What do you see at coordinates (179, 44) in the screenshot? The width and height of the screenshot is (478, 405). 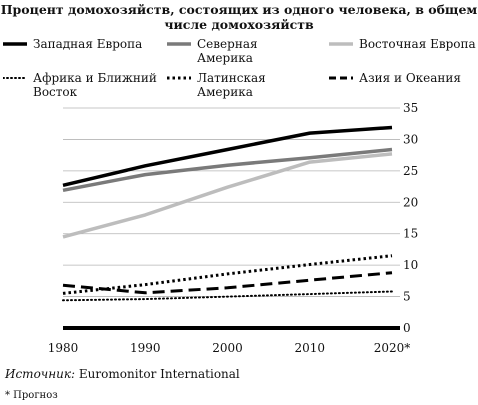 I see `legend-swatch-solid-gray` at bounding box center [179, 44].